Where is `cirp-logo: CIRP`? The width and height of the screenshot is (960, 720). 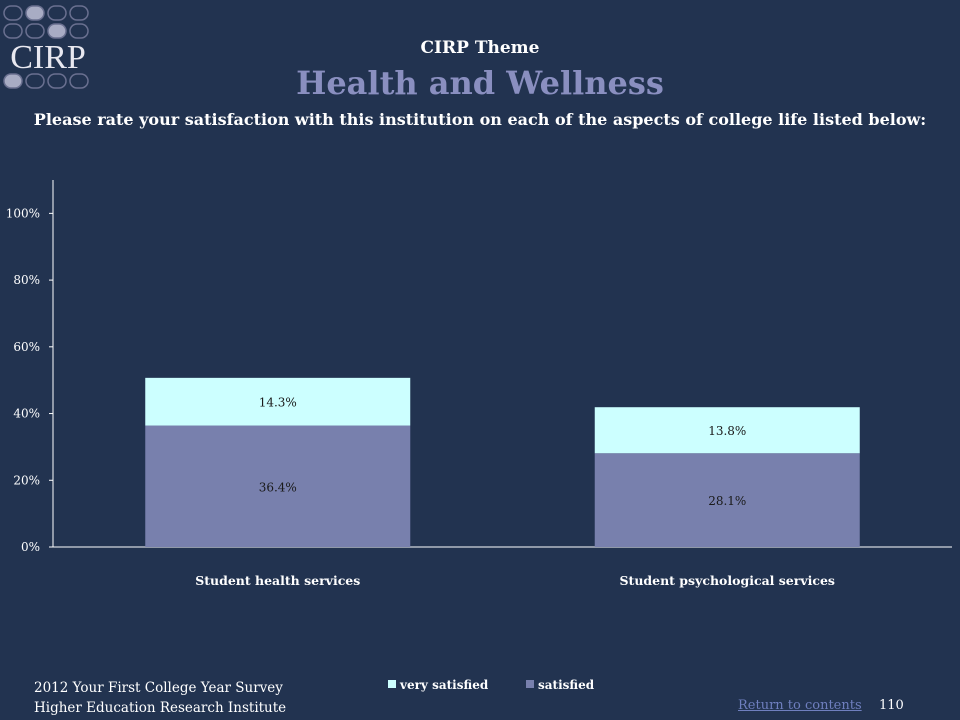
cirp-logo: CIRP is located at coordinates (46, 47).